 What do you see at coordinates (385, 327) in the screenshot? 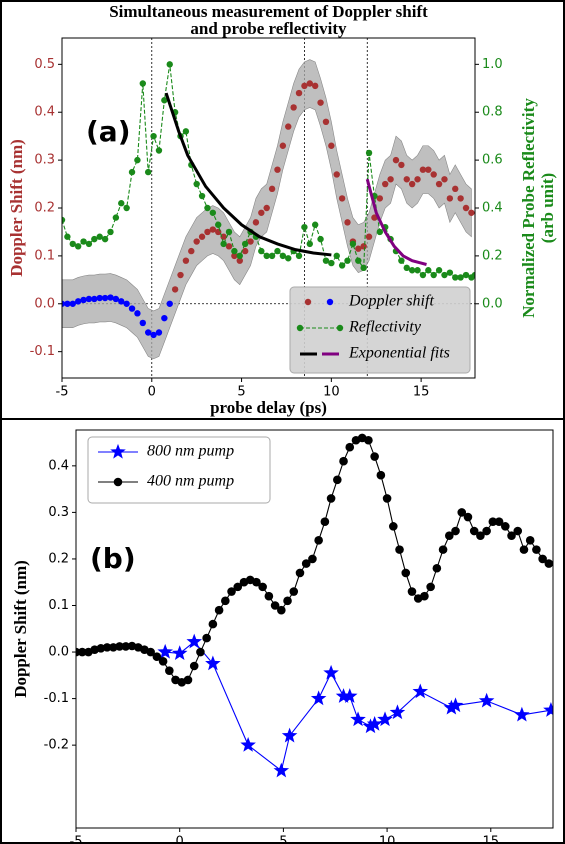
I see `legend-label: Reflectivity` at bounding box center [385, 327].